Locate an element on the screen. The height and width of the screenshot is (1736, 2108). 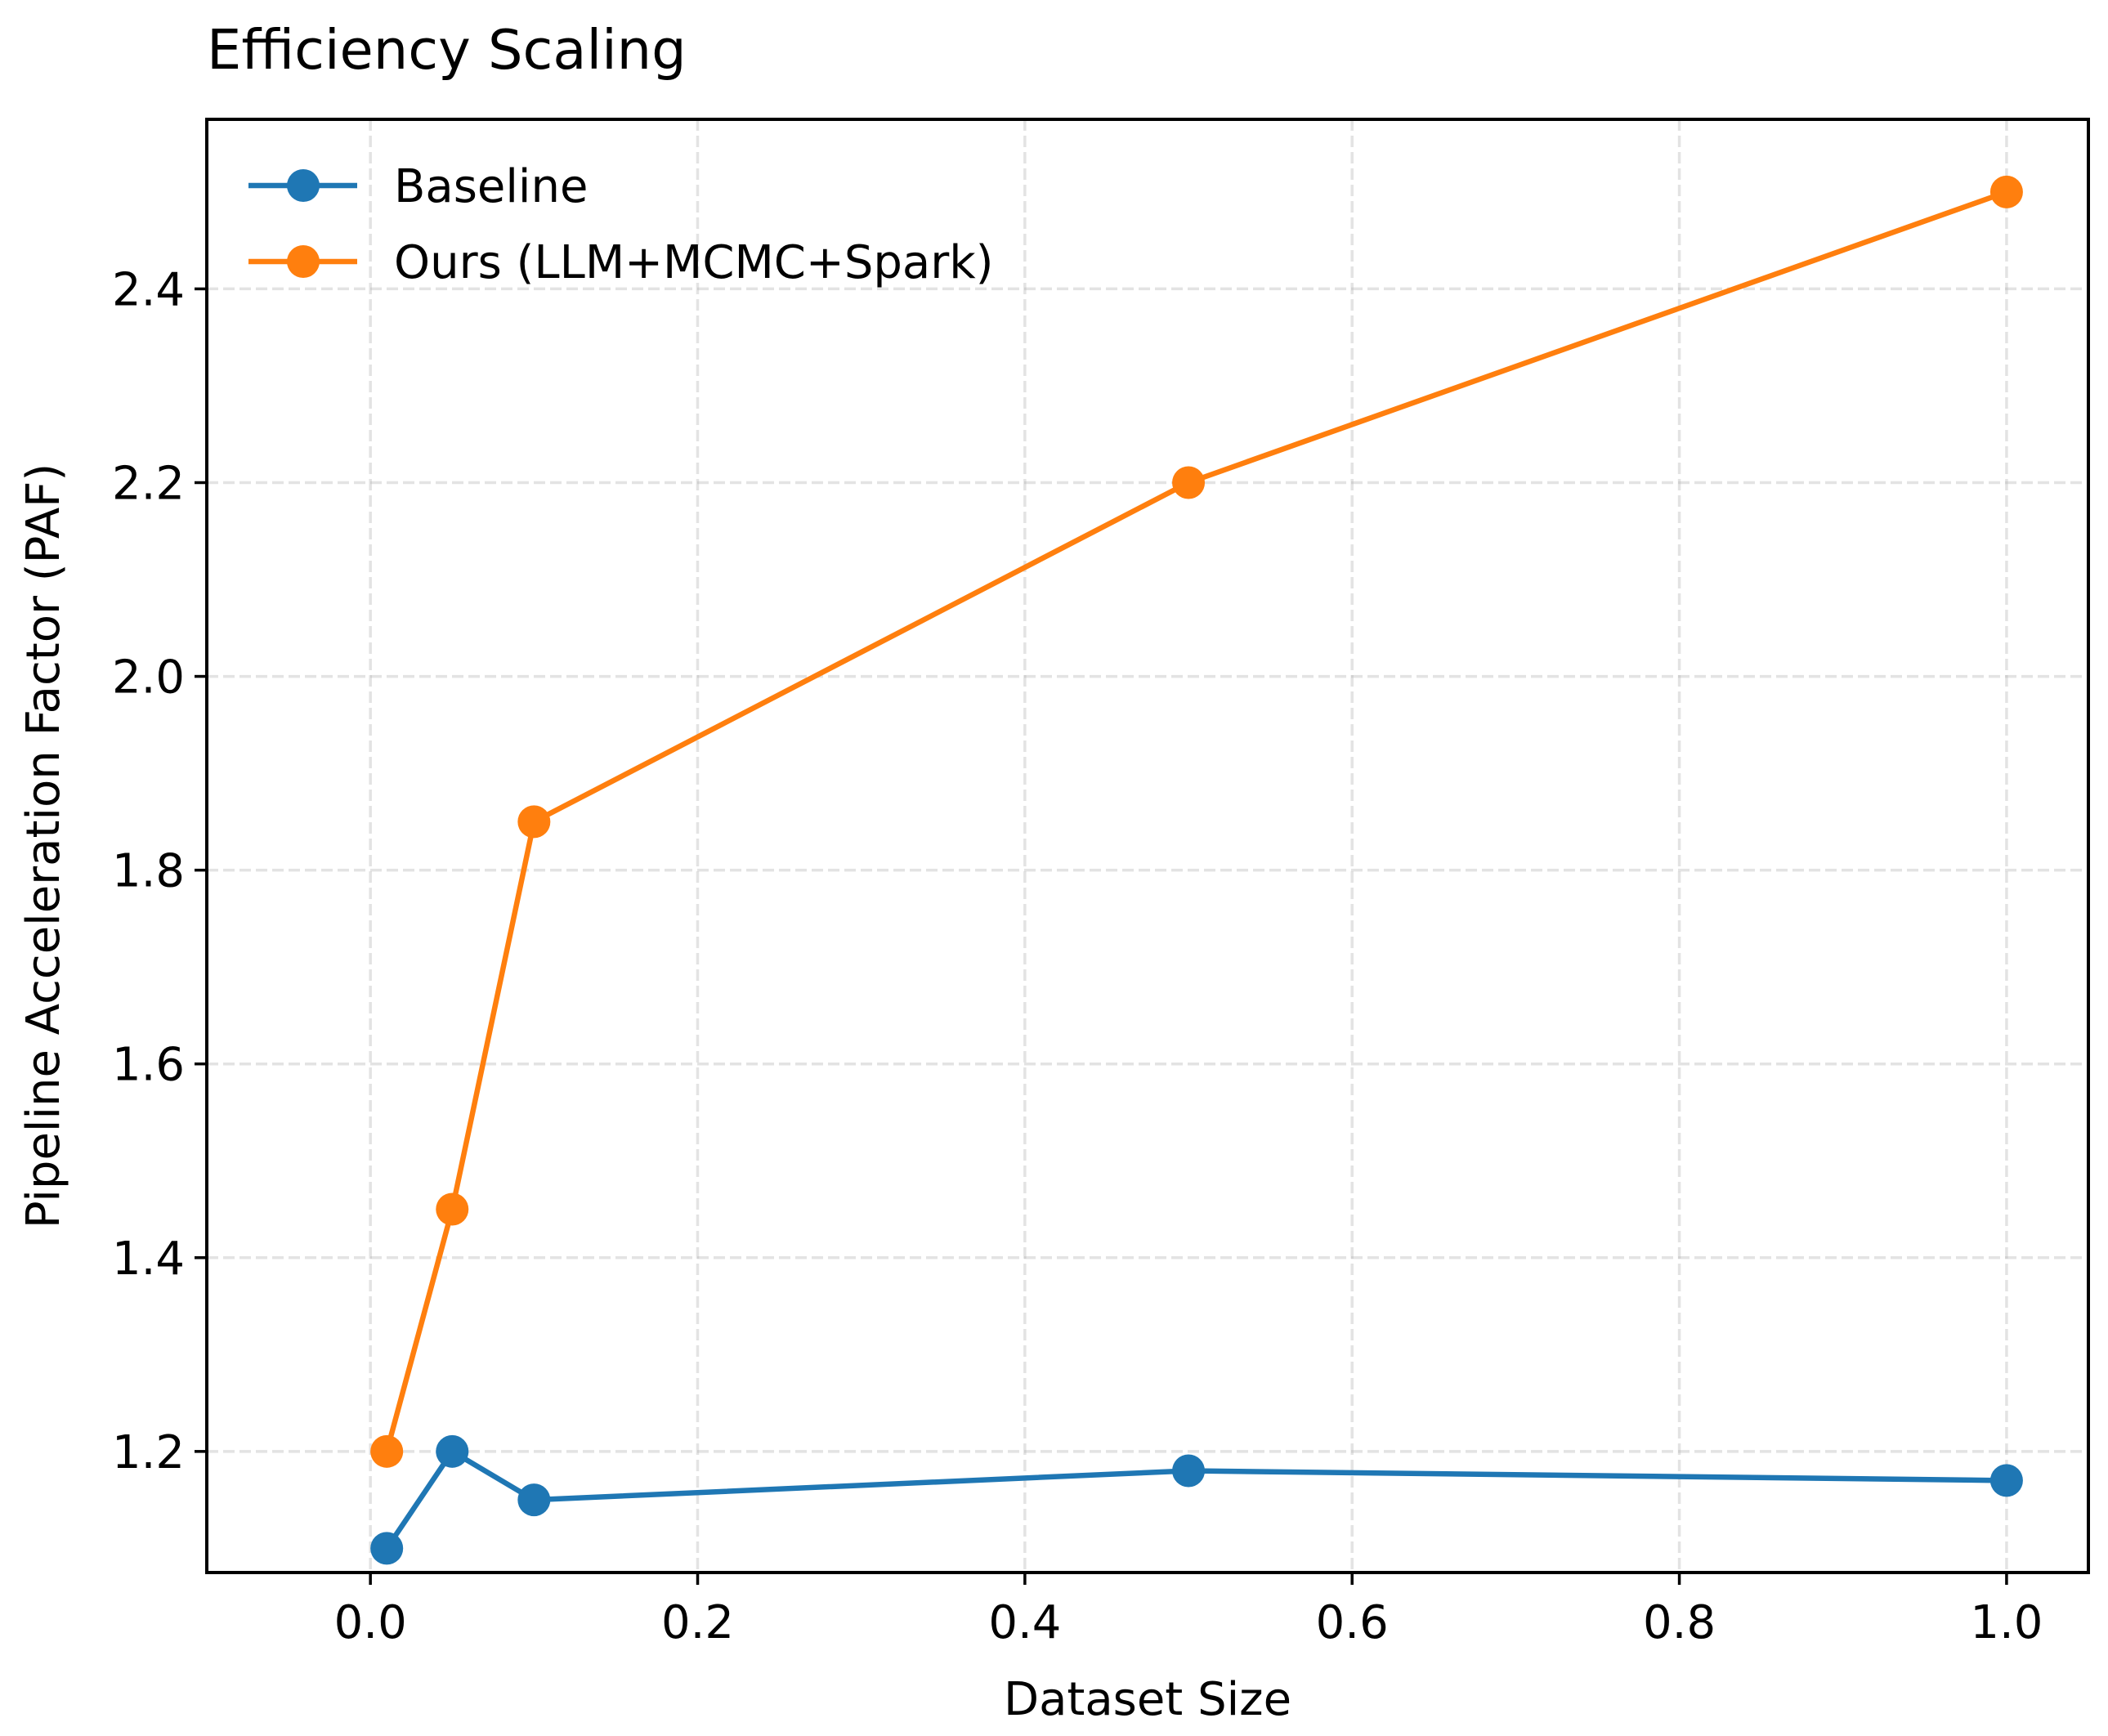
y-tick-label: 1.6 is located at coordinates (148, 1065).